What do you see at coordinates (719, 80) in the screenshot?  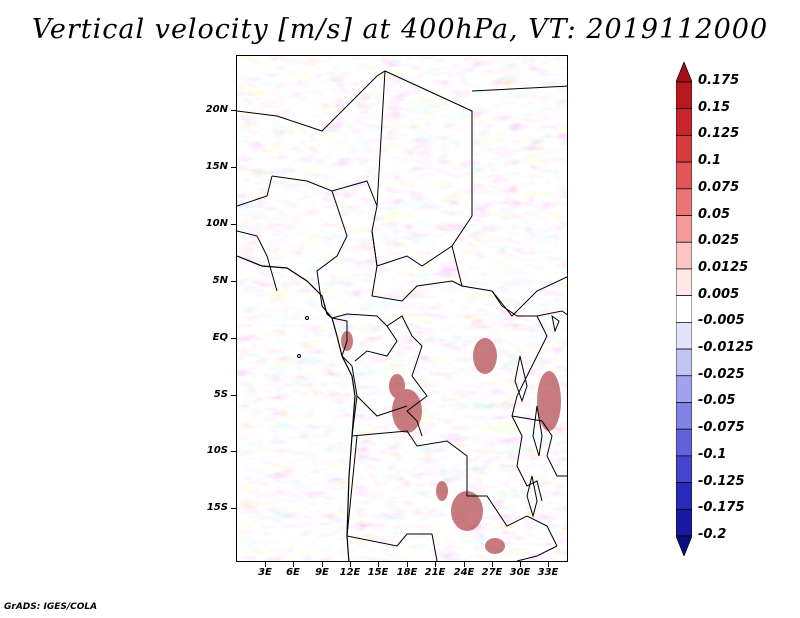 I see `colorbar-label: 0.175` at bounding box center [719, 80].